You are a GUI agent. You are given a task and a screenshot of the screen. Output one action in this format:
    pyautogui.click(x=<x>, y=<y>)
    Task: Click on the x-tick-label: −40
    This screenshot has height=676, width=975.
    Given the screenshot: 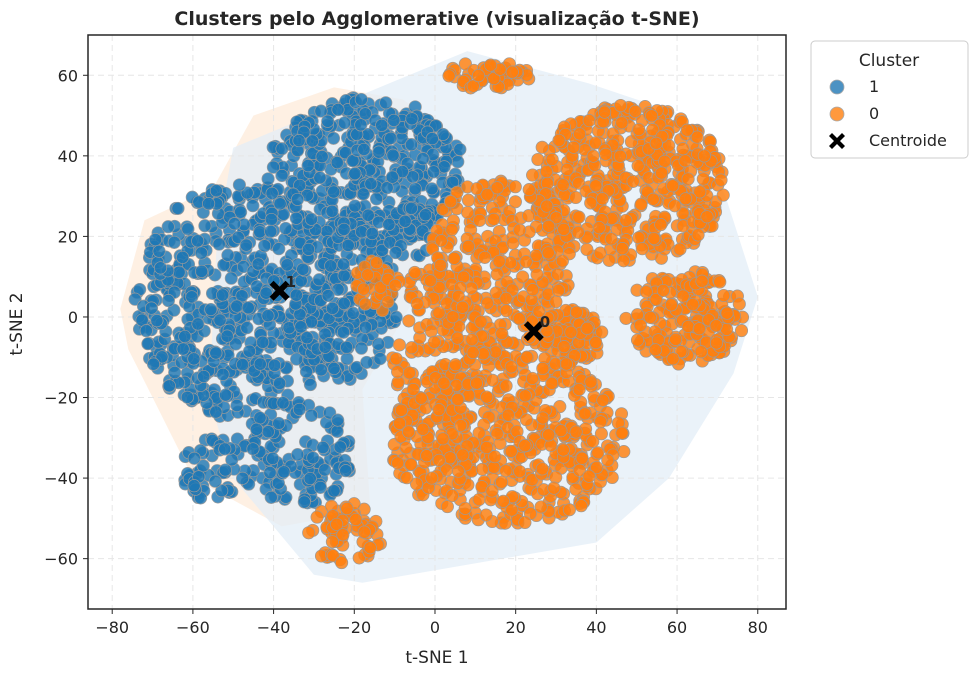 What is the action you would take?
    pyautogui.click(x=274, y=627)
    